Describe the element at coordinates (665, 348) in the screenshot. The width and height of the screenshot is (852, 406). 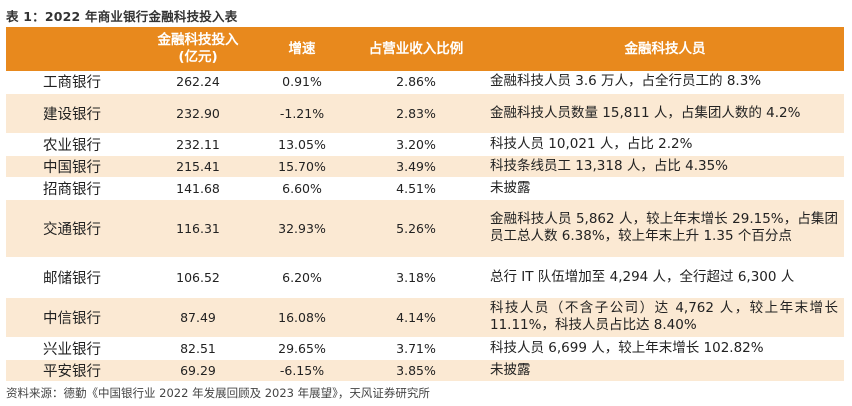
I see `staff-description: 科技人员 6,699 人，较上年末增长 102.82%` at that location.